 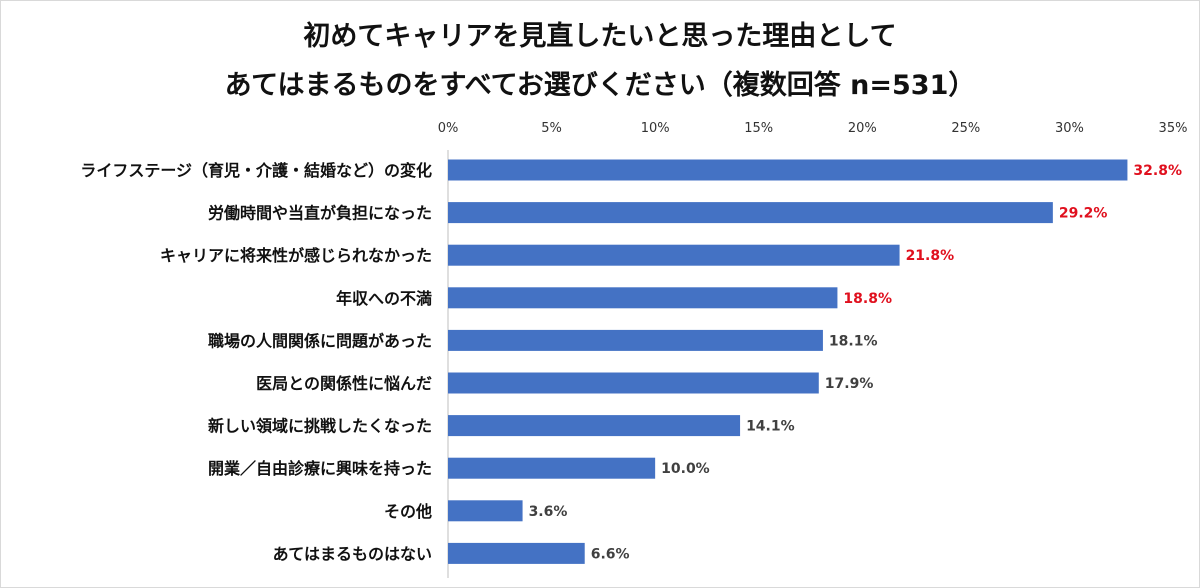 What do you see at coordinates (352, 553) in the screenshot?
I see `category-label: あてはまるものはない` at bounding box center [352, 553].